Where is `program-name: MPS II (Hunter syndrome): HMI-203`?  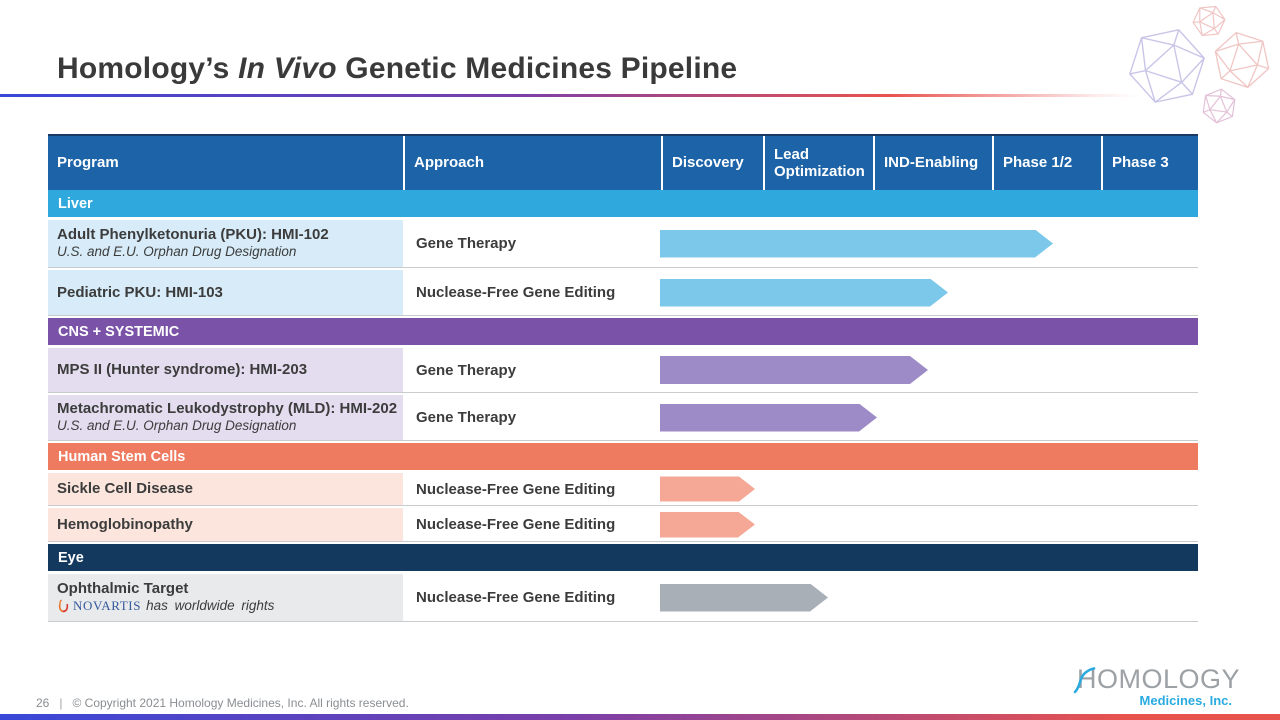
program-name: MPS II (Hunter syndrome): HMI-203 is located at coordinates (182, 369).